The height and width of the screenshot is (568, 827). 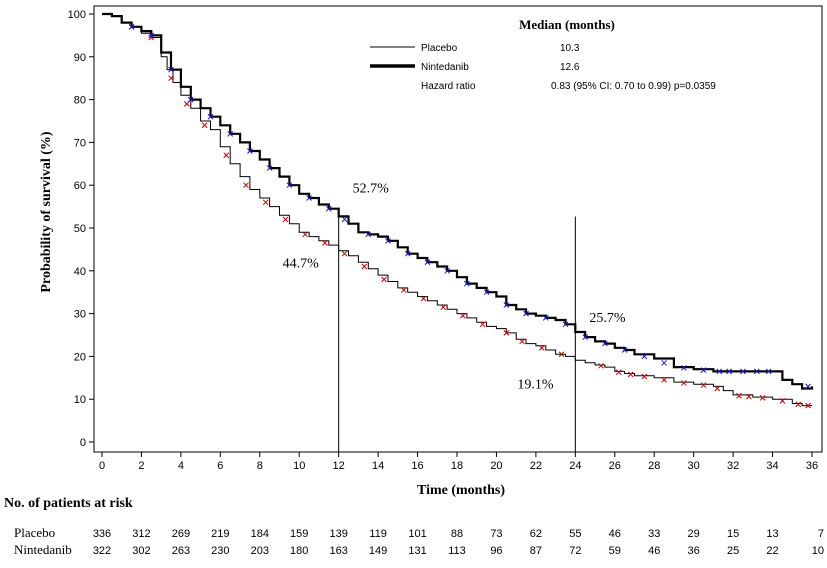 What do you see at coordinates (457, 551) in the screenshot?
I see `at-risk-nintedanib-18: 113` at bounding box center [457, 551].